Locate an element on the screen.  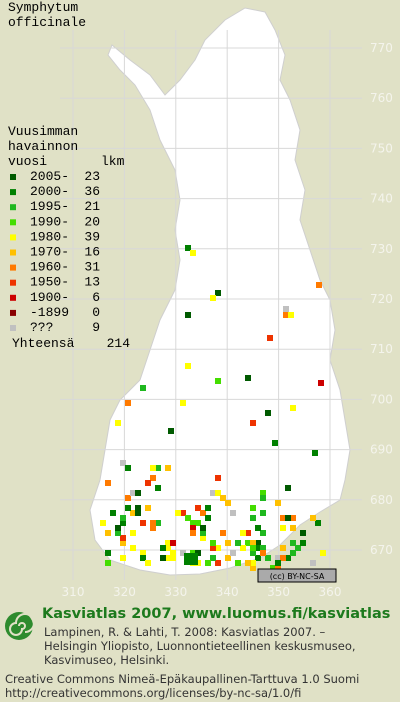
license-badge: (cc) BY-NC-SA is located at coordinates (297, 575).